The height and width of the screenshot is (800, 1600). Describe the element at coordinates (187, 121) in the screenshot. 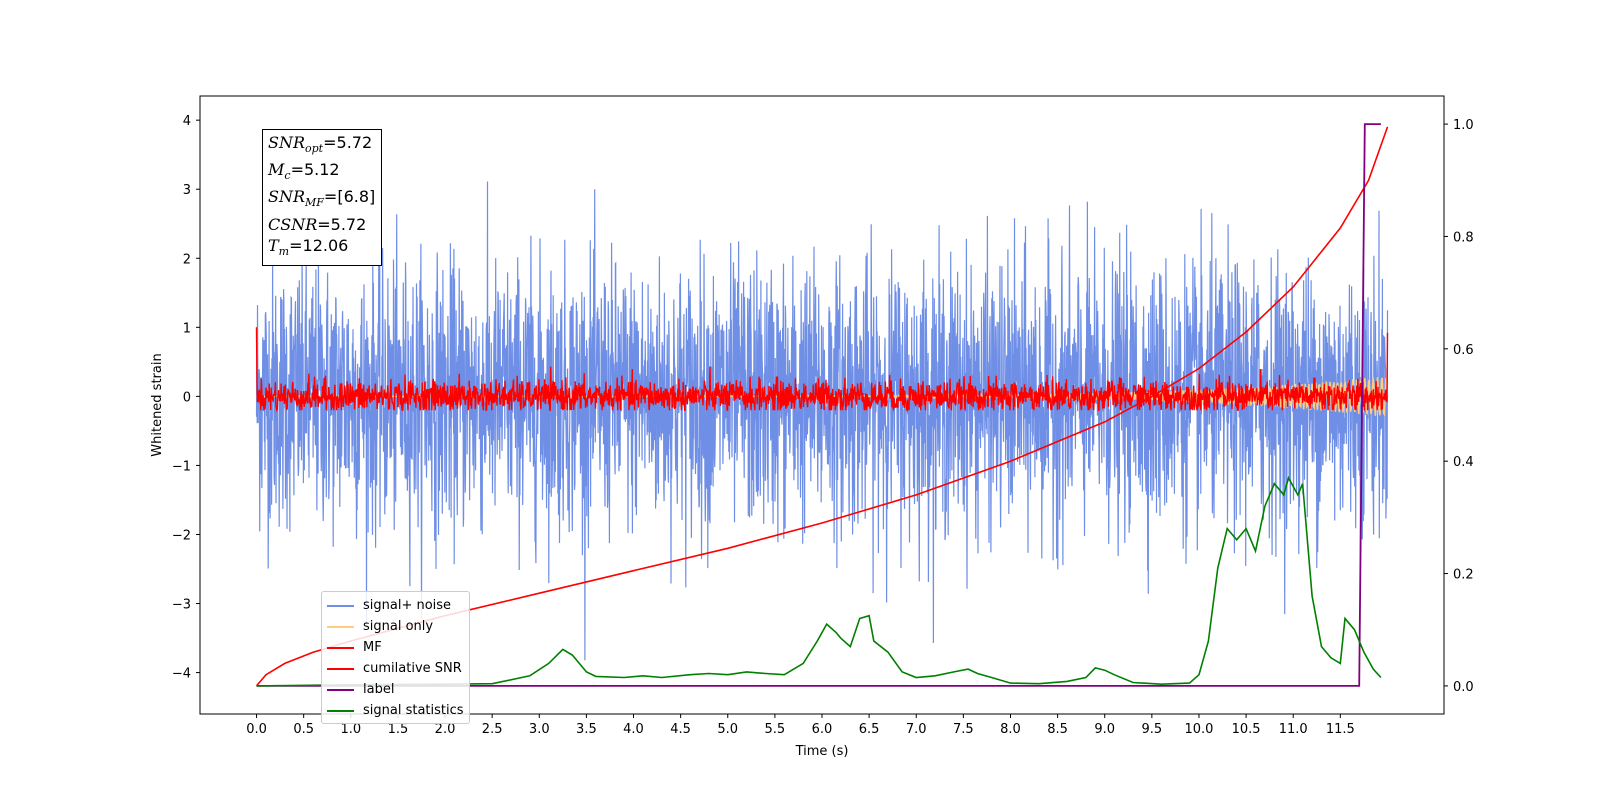

I see `y-tick-label: 4` at that location.